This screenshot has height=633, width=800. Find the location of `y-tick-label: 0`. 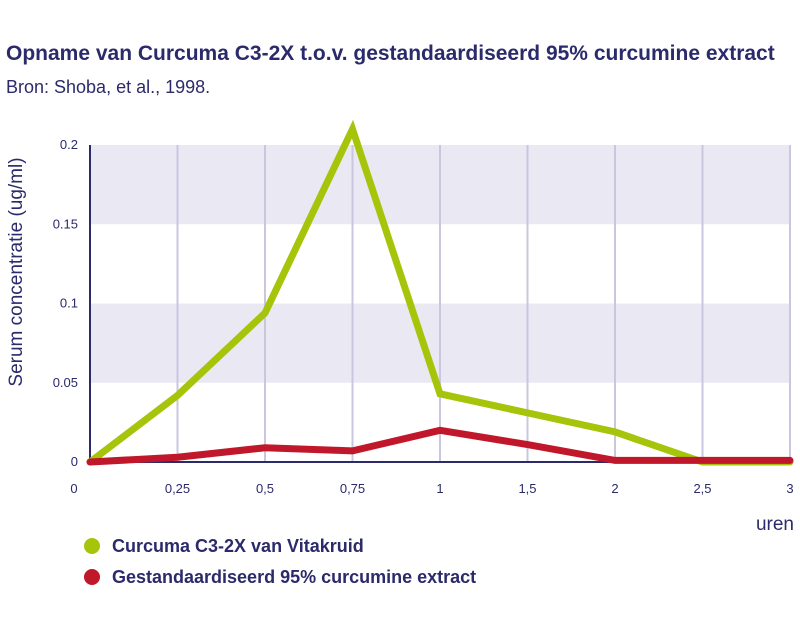

y-tick-label: 0 is located at coordinates (74, 461).